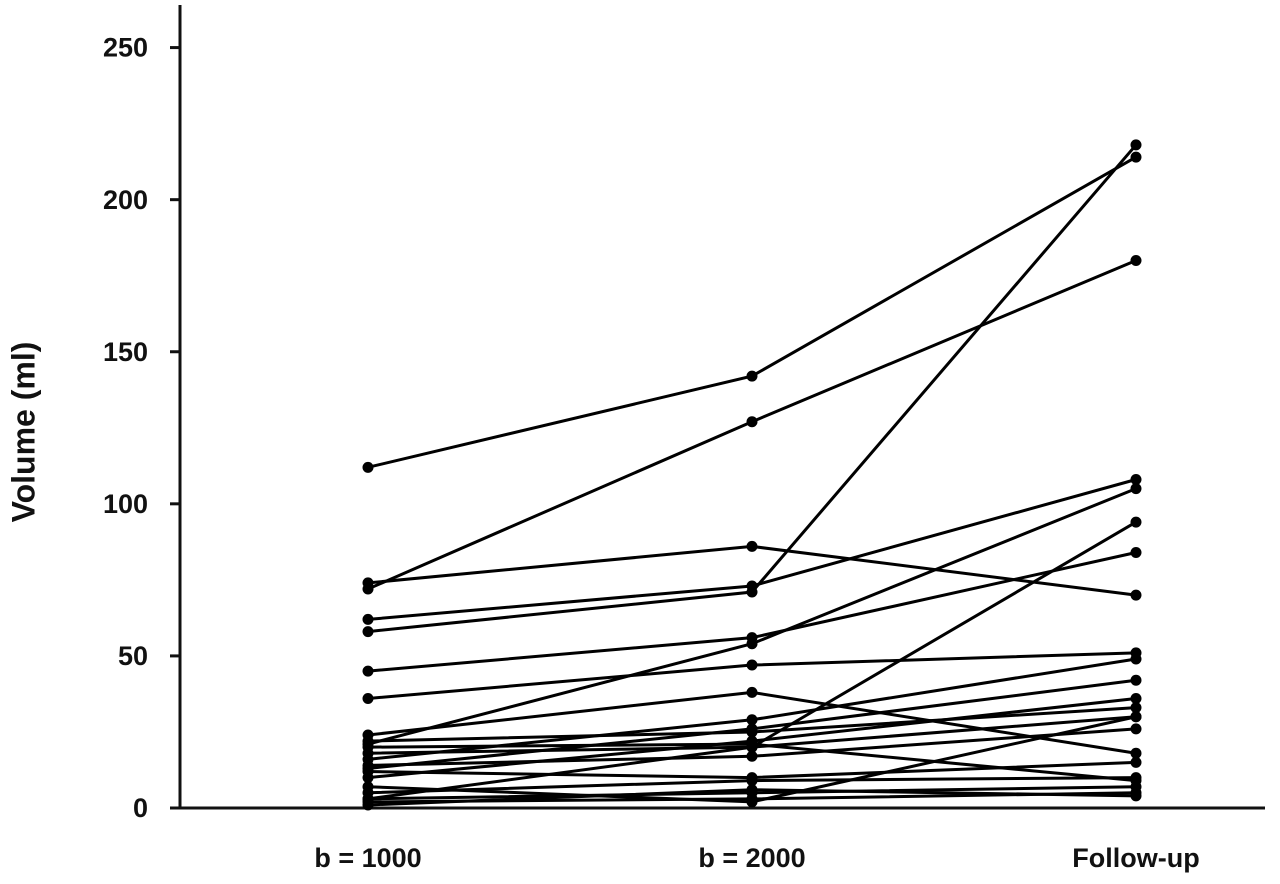 The image size is (1280, 884). I want to click on y-tick-label: 250, so click(125, 48).